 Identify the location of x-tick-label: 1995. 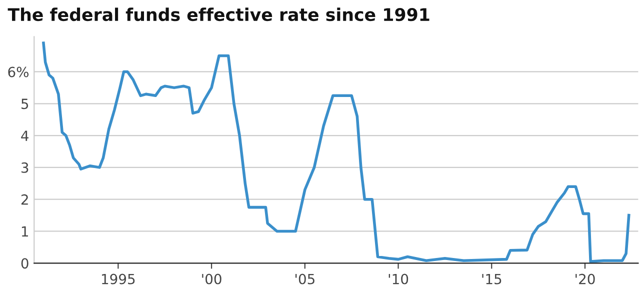
(118, 279).